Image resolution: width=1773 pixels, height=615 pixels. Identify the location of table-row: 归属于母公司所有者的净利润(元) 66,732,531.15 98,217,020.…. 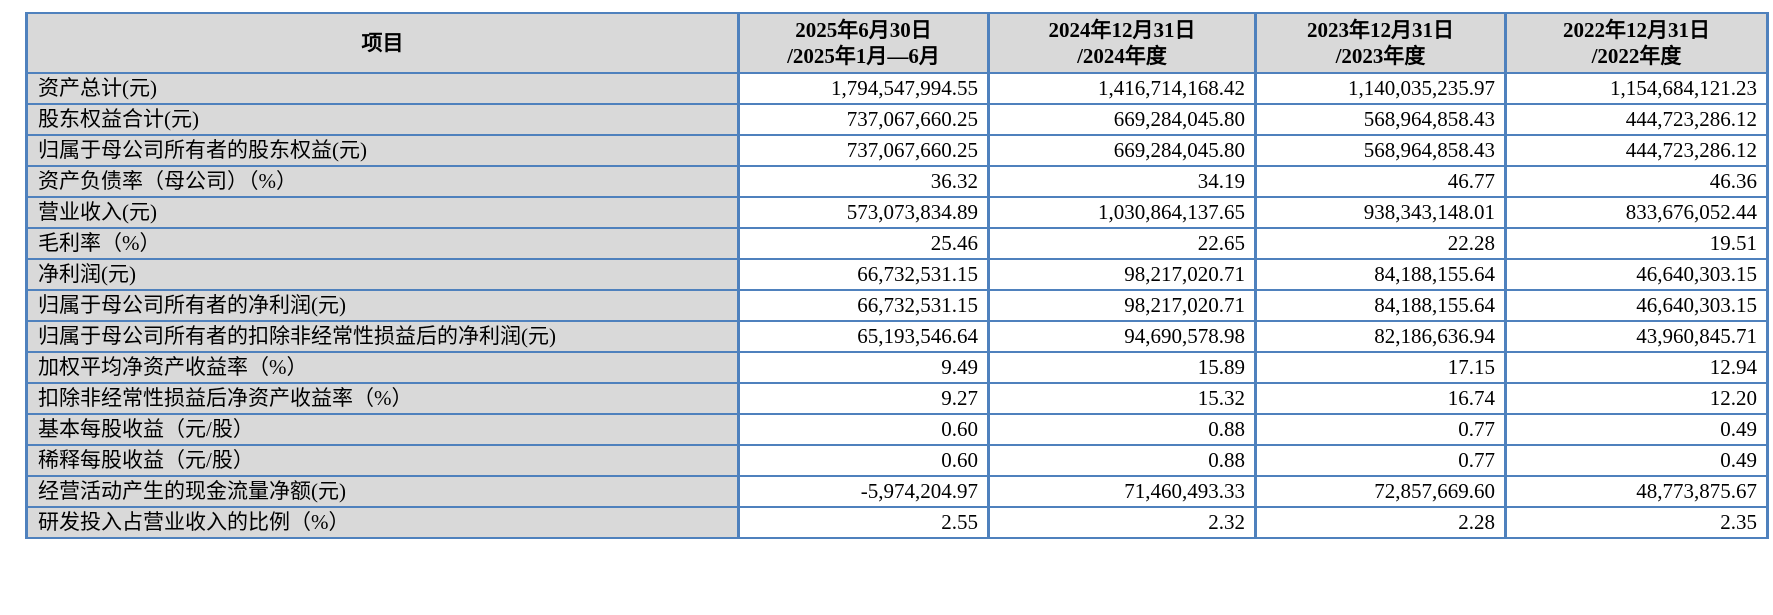
(897, 305).